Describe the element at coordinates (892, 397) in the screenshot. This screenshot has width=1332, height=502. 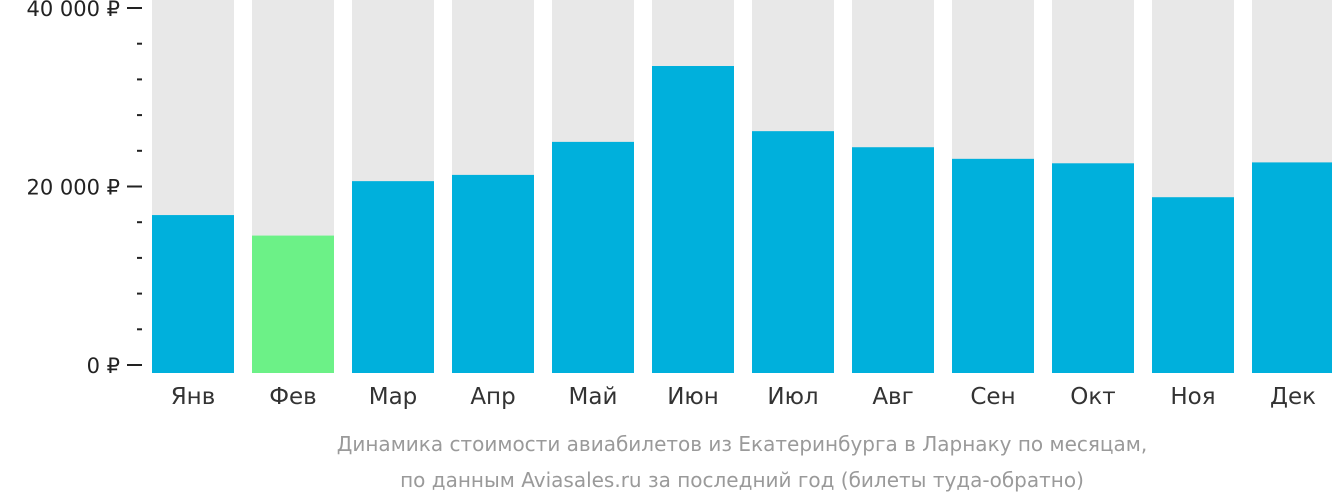
I see `x-tick-label: Авг` at that location.